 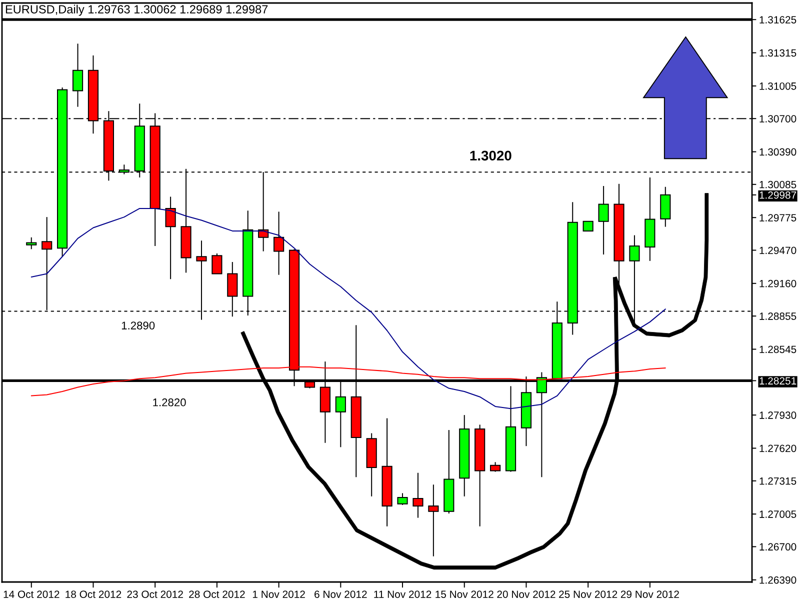 What do you see at coordinates (169, 402) in the screenshot?
I see `annotation: 1.2820` at bounding box center [169, 402].